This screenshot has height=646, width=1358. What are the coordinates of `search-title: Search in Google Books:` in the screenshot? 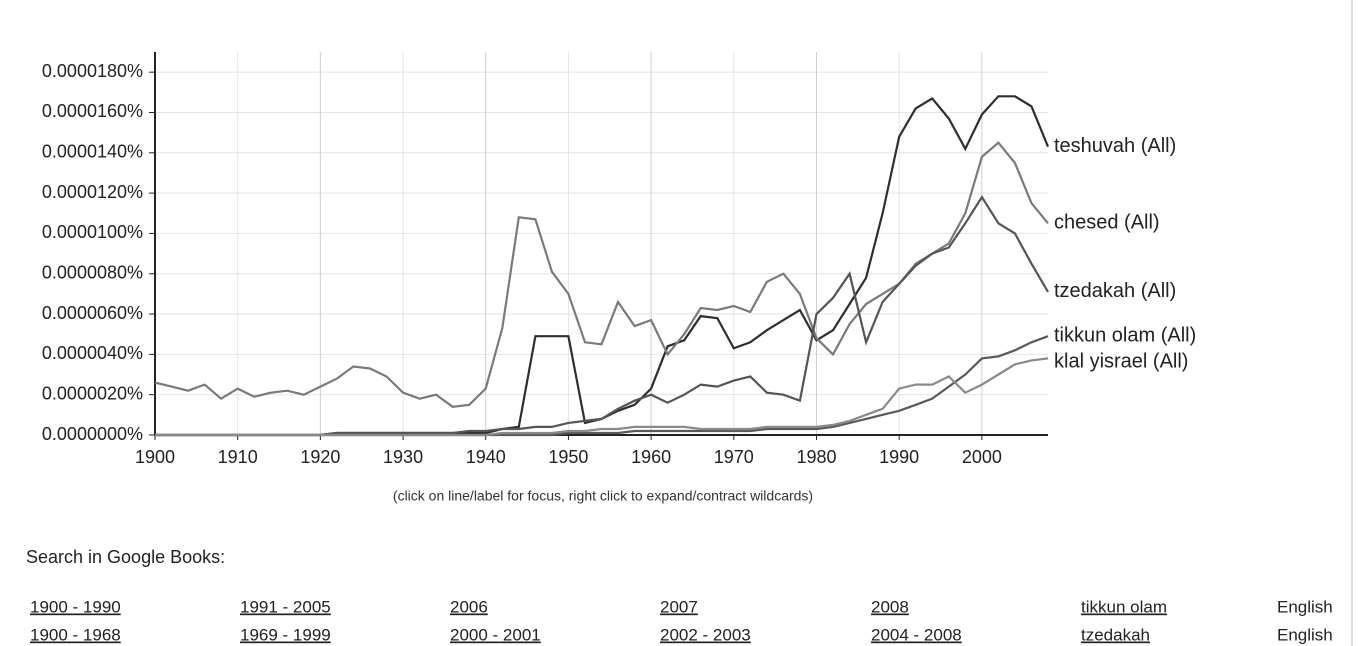 It's located at (125, 557).